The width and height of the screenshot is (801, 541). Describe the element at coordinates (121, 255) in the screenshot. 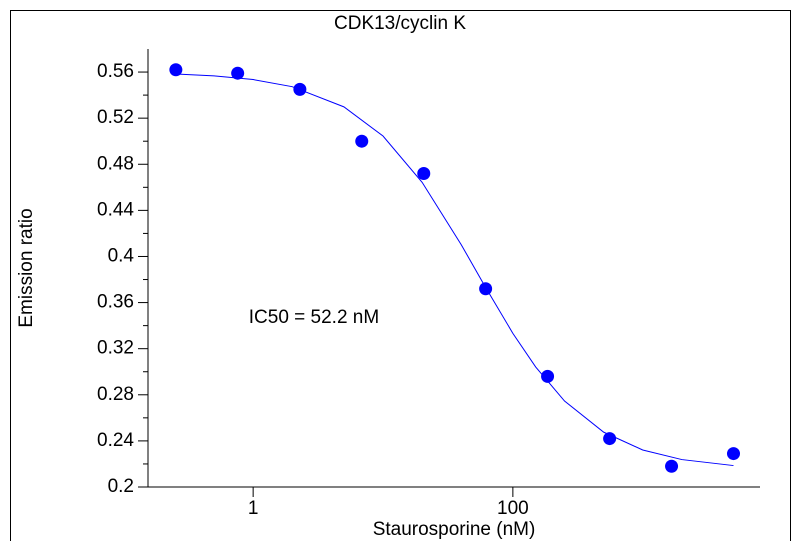

I see `y-tick-label: 0.4` at that location.